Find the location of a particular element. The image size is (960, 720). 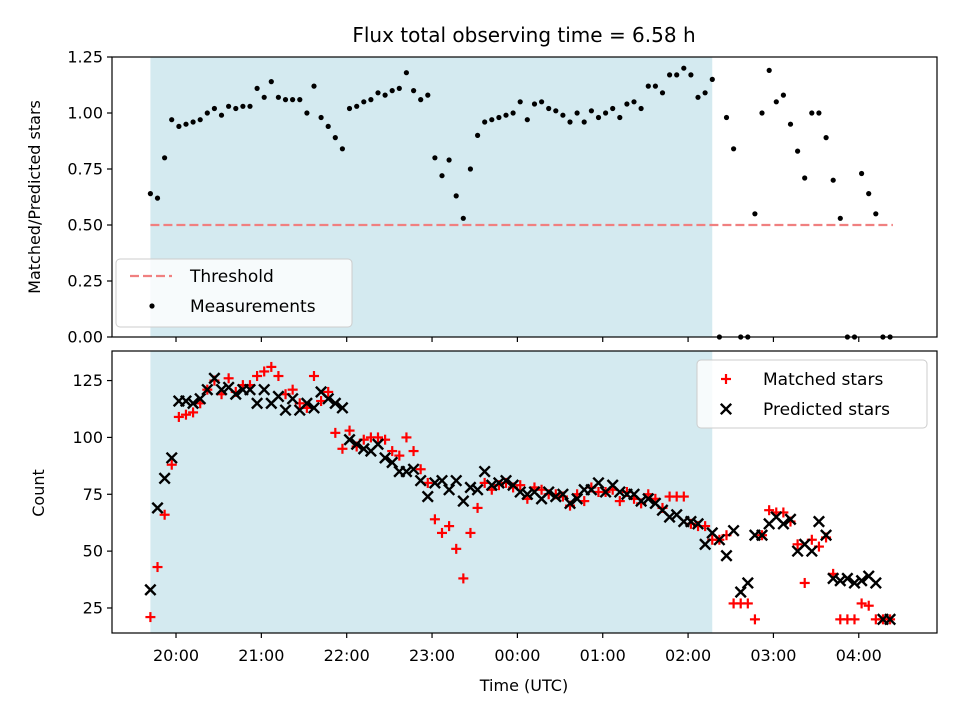

count-x-point-10-b is located at coordinates (221, 389).